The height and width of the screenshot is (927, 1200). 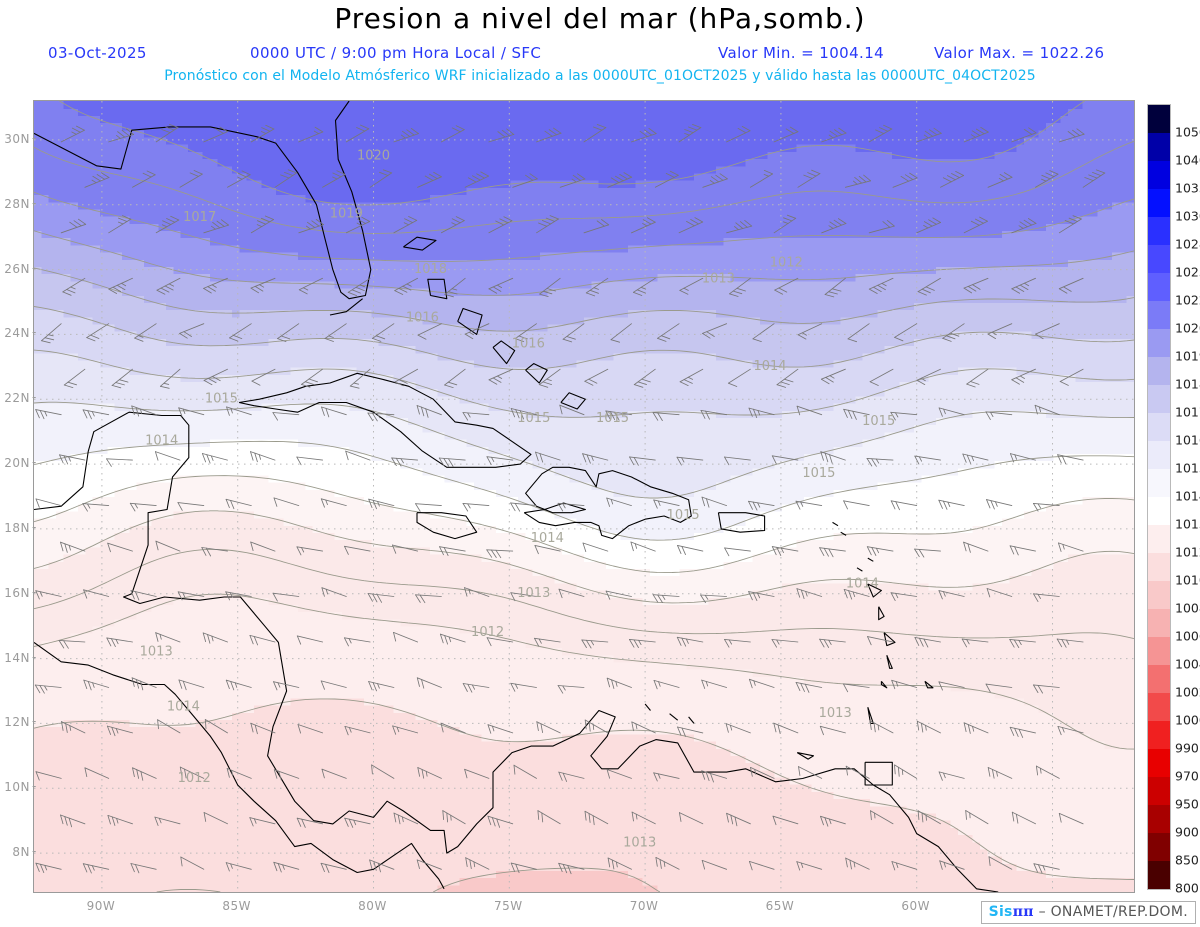 What do you see at coordinates (17, 657) in the screenshot?
I see `lat-tick-label: 14N` at bounding box center [17, 657].